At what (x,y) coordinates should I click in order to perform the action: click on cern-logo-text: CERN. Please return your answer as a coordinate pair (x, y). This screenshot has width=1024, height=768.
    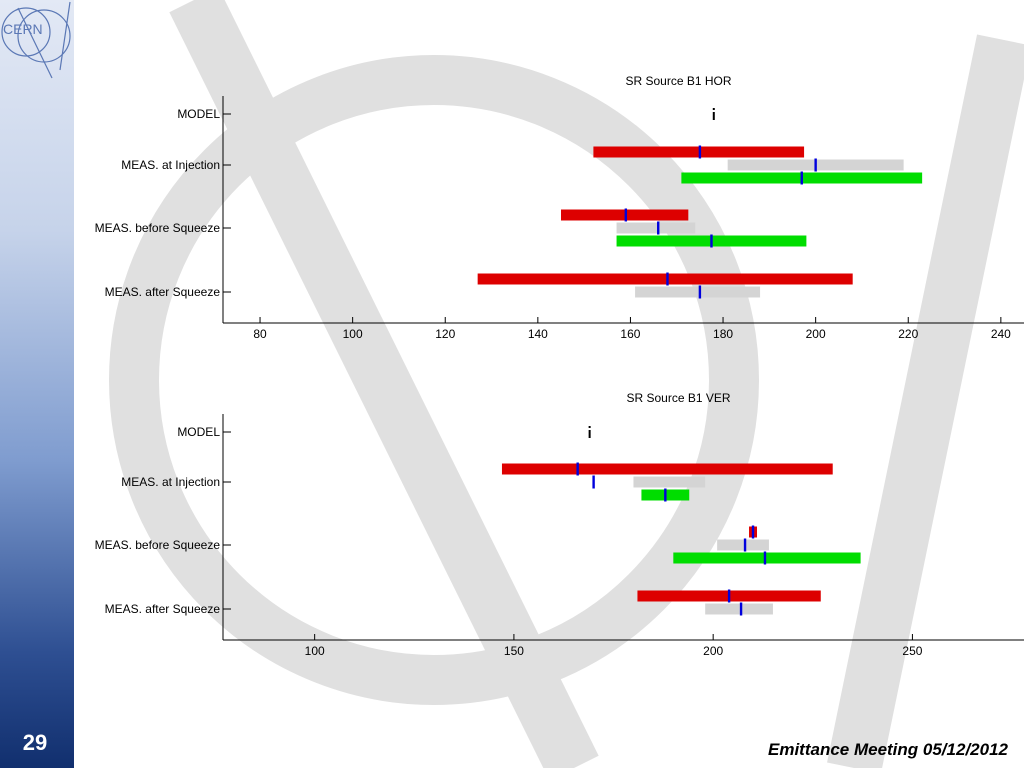
    Looking at the image, I should click on (23, 29).